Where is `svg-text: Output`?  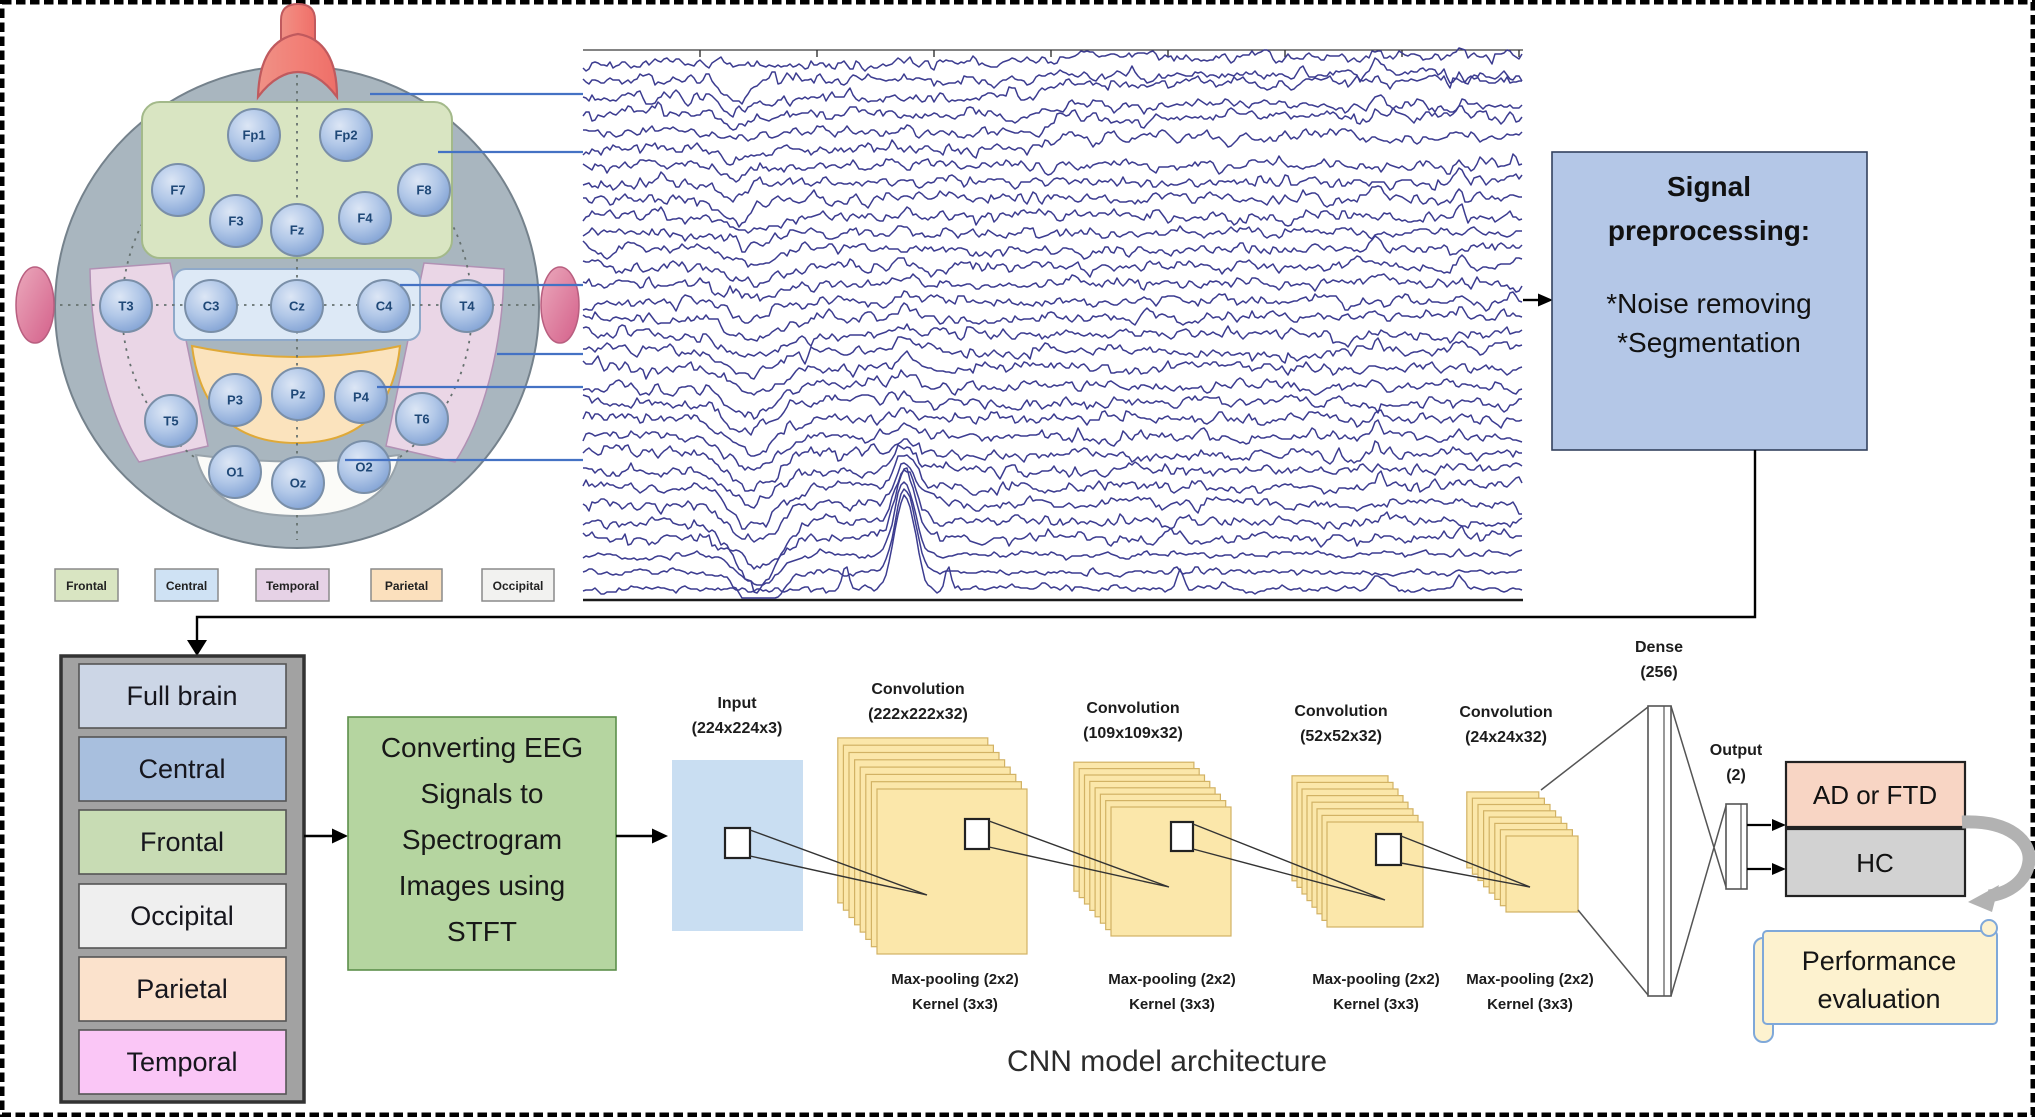 svg-text: Output is located at coordinates (1736, 750).